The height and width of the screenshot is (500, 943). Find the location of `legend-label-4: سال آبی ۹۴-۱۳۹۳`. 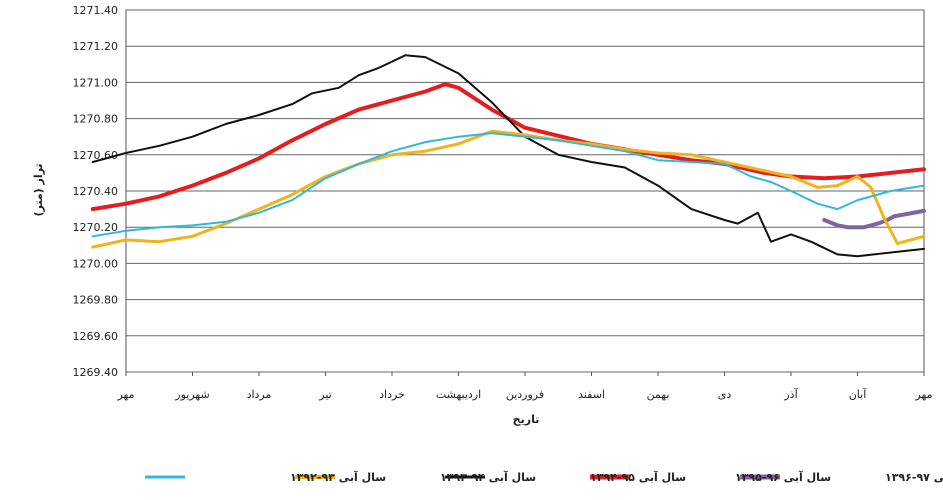

legend-label-4: سال آبی ۹۴-۱۳۹۳ is located at coordinates (488, 477).